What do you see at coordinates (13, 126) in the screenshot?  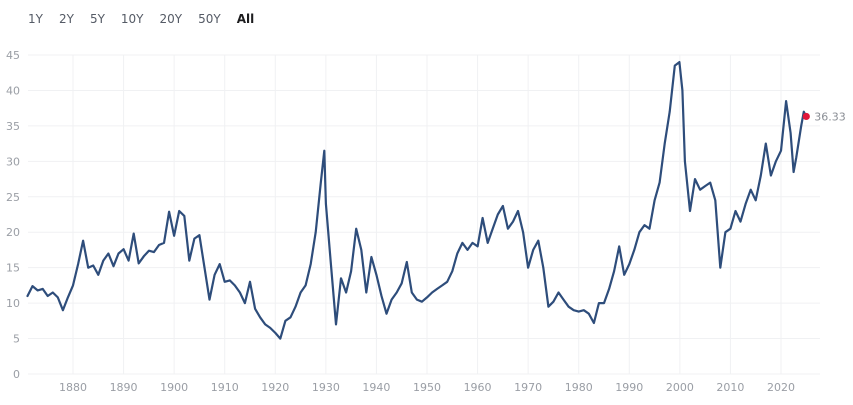 I see `y-tick-label: 35` at bounding box center [13, 126].